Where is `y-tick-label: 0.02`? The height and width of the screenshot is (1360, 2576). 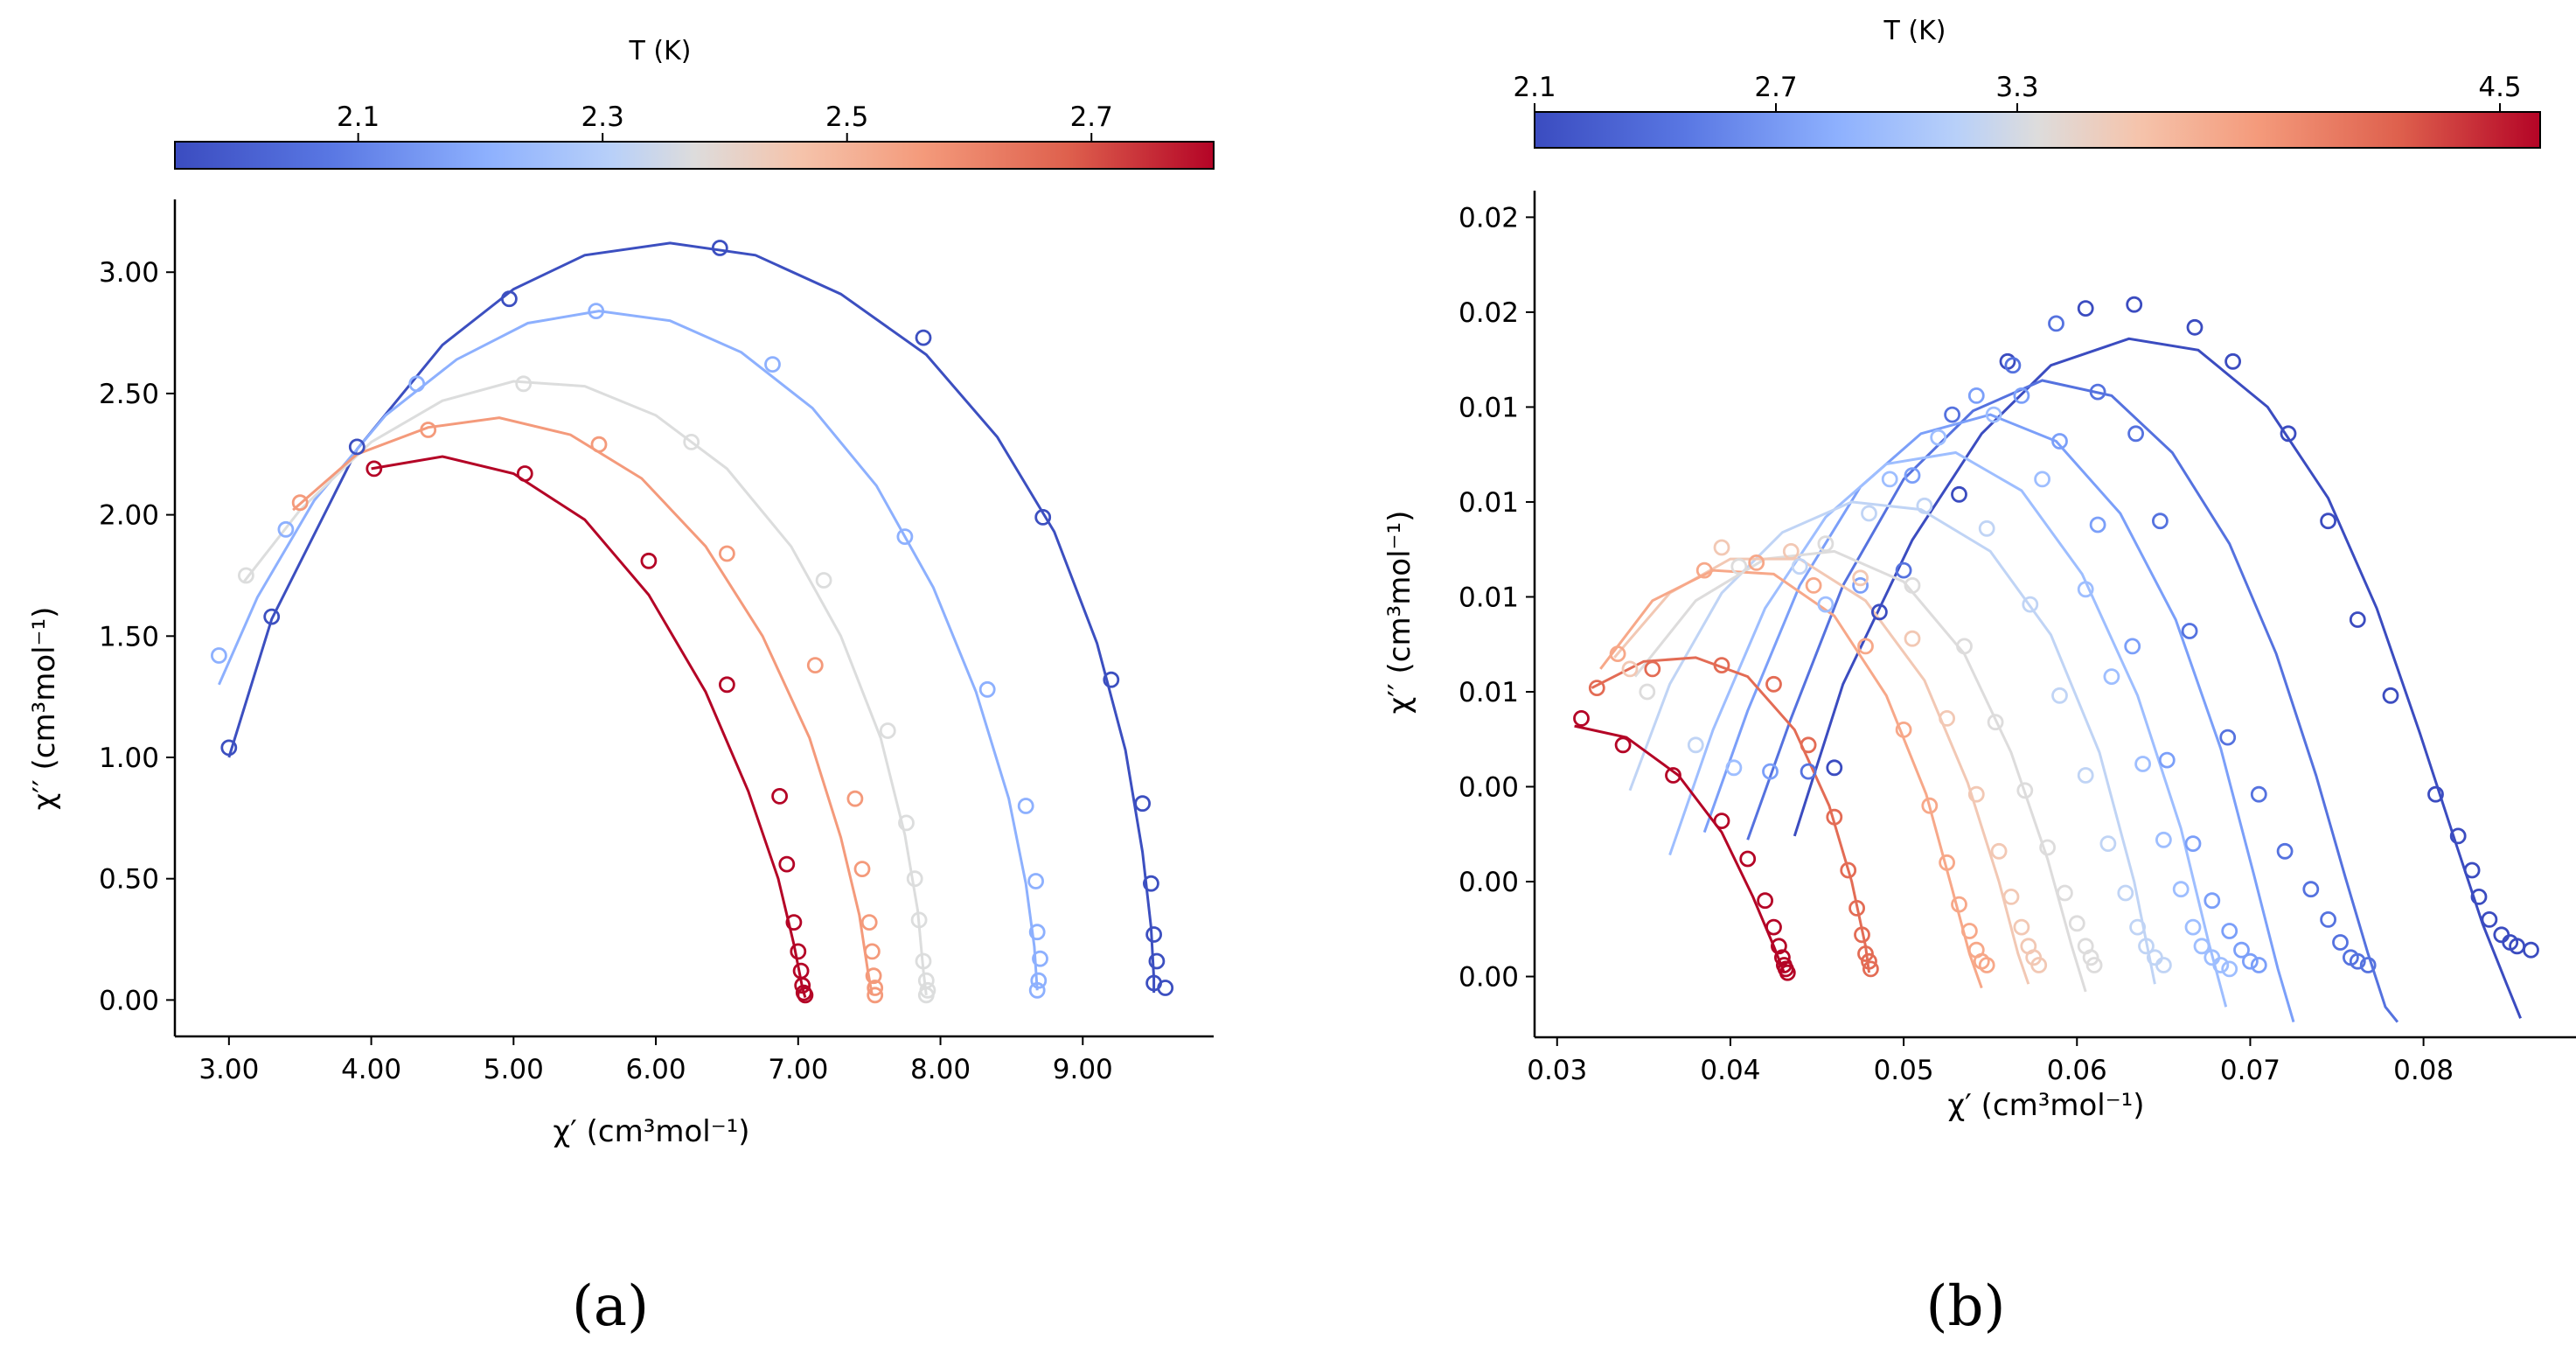 y-tick-label: 0.02 is located at coordinates (1489, 313).